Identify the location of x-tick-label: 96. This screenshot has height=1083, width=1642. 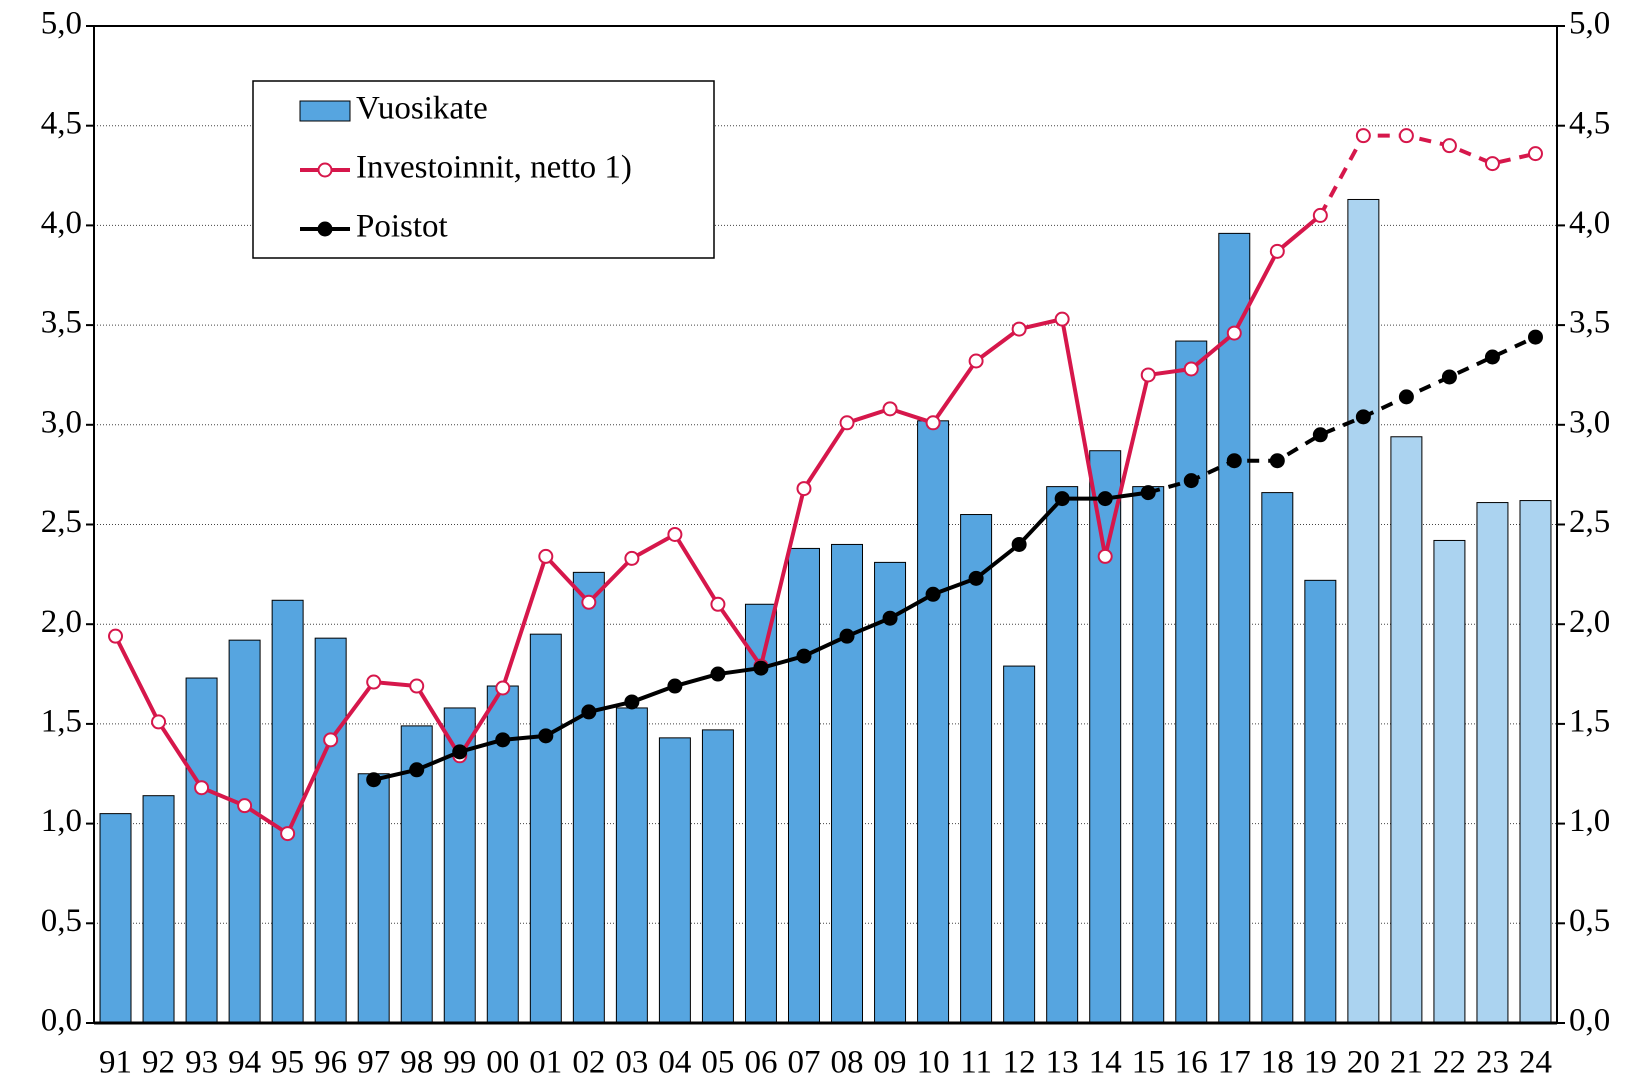
(330, 1063).